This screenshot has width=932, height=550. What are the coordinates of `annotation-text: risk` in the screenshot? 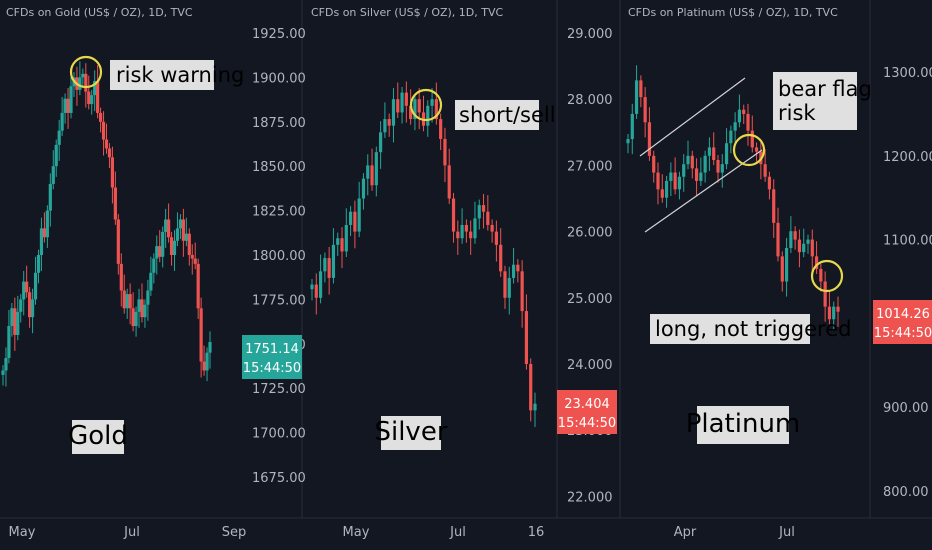 It's located at (797, 113).